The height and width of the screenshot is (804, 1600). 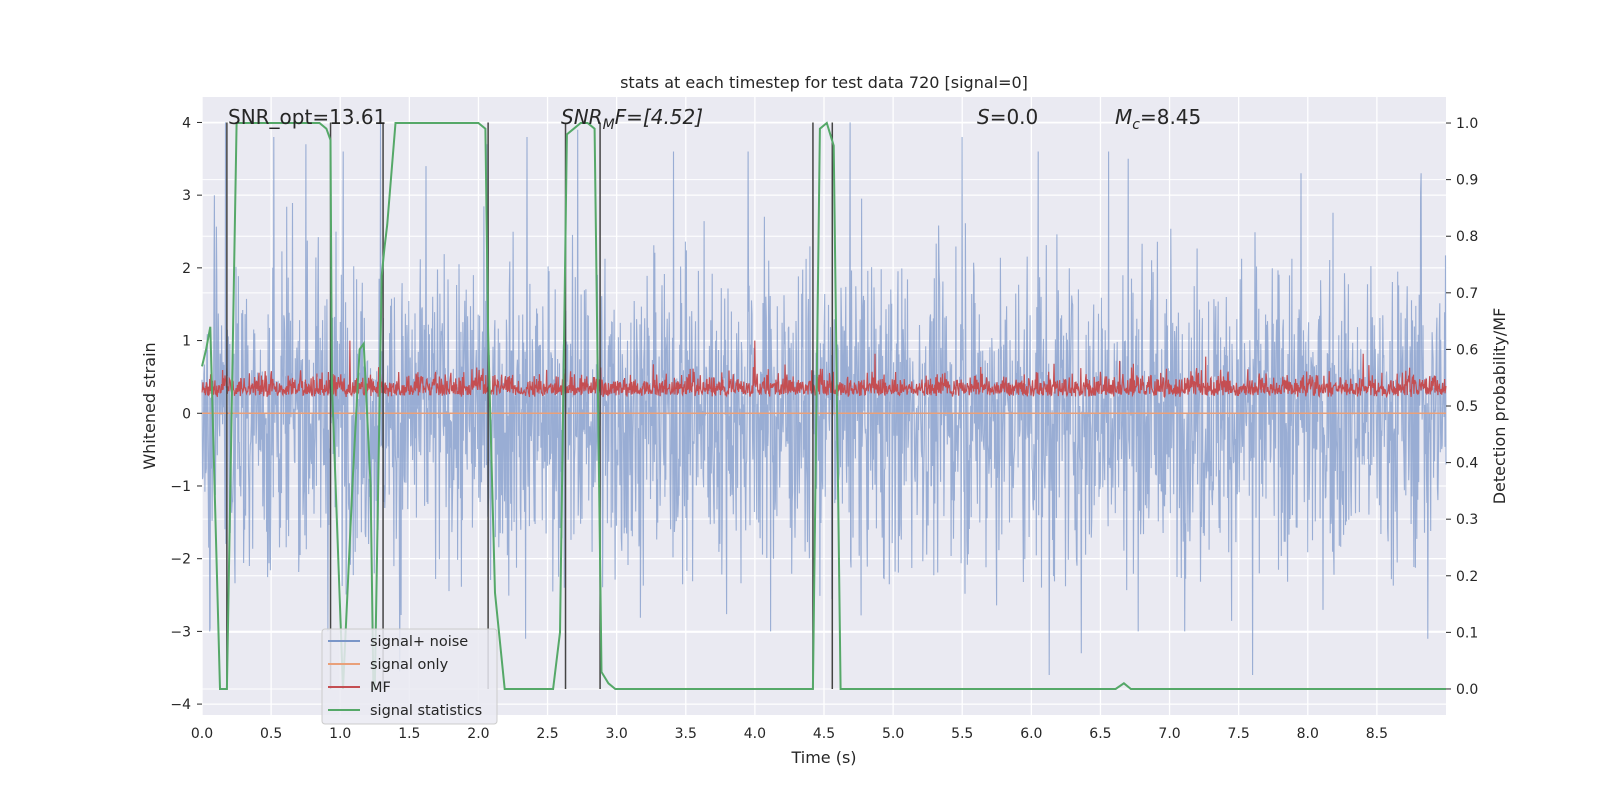 I want to click on annotation-snr-mf-value: F=[4.52], so click(x=659, y=117).